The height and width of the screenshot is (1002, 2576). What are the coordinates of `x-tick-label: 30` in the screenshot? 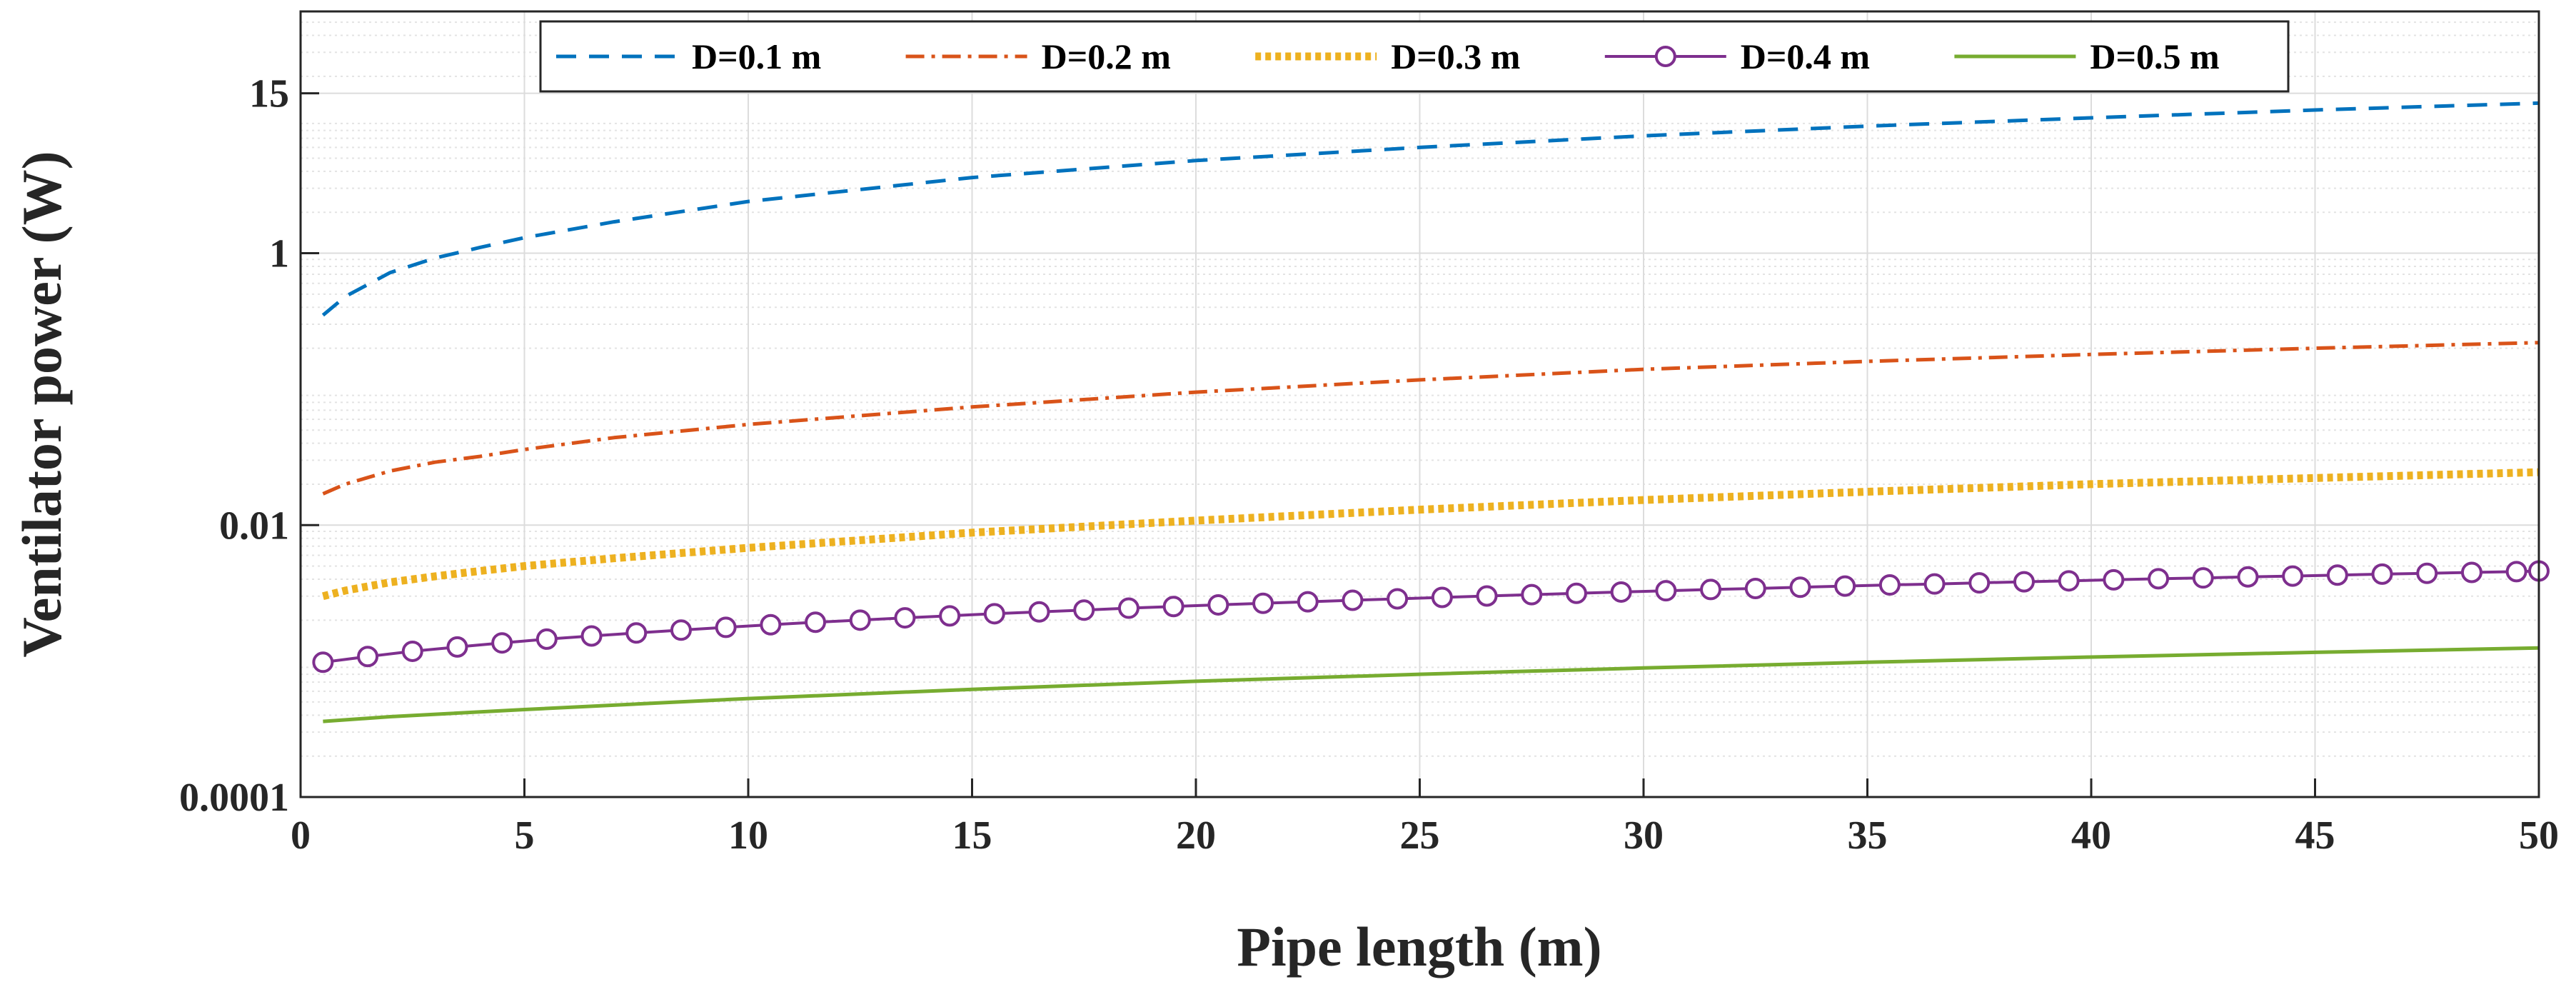 It's located at (1644, 835).